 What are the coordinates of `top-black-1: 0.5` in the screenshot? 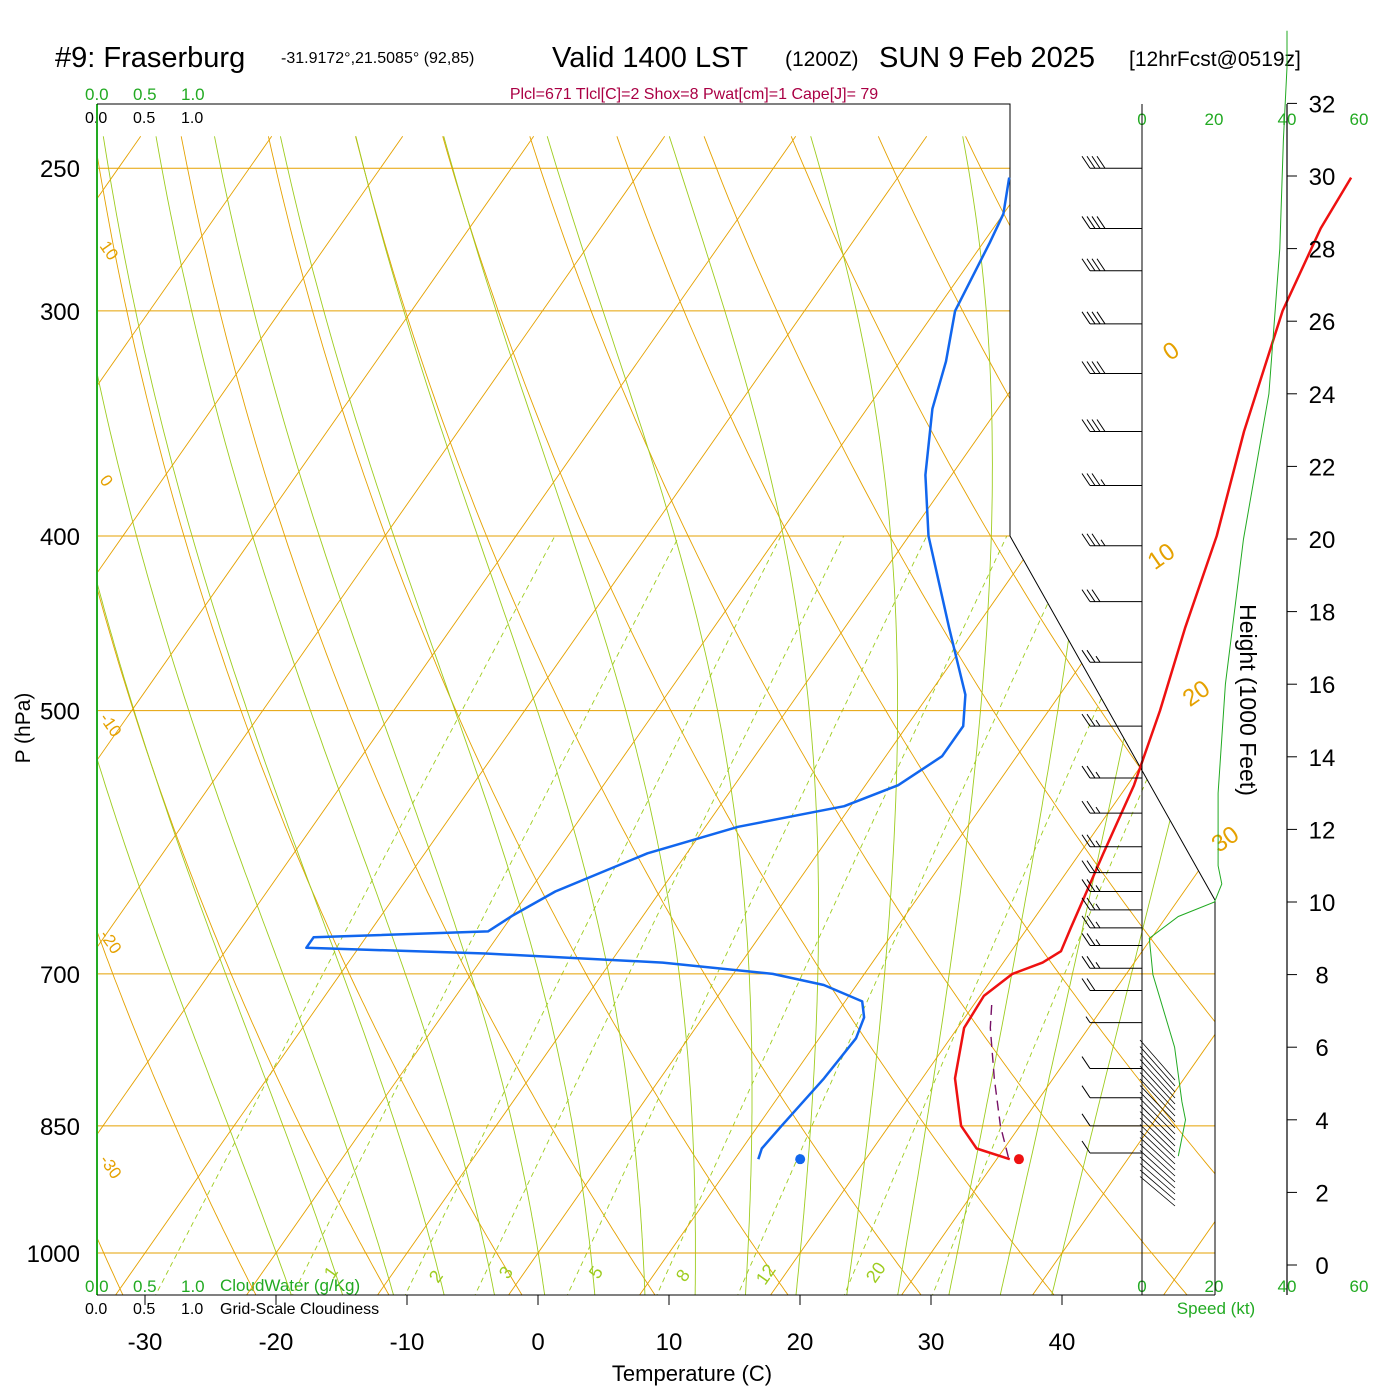 It's located at (144, 118).